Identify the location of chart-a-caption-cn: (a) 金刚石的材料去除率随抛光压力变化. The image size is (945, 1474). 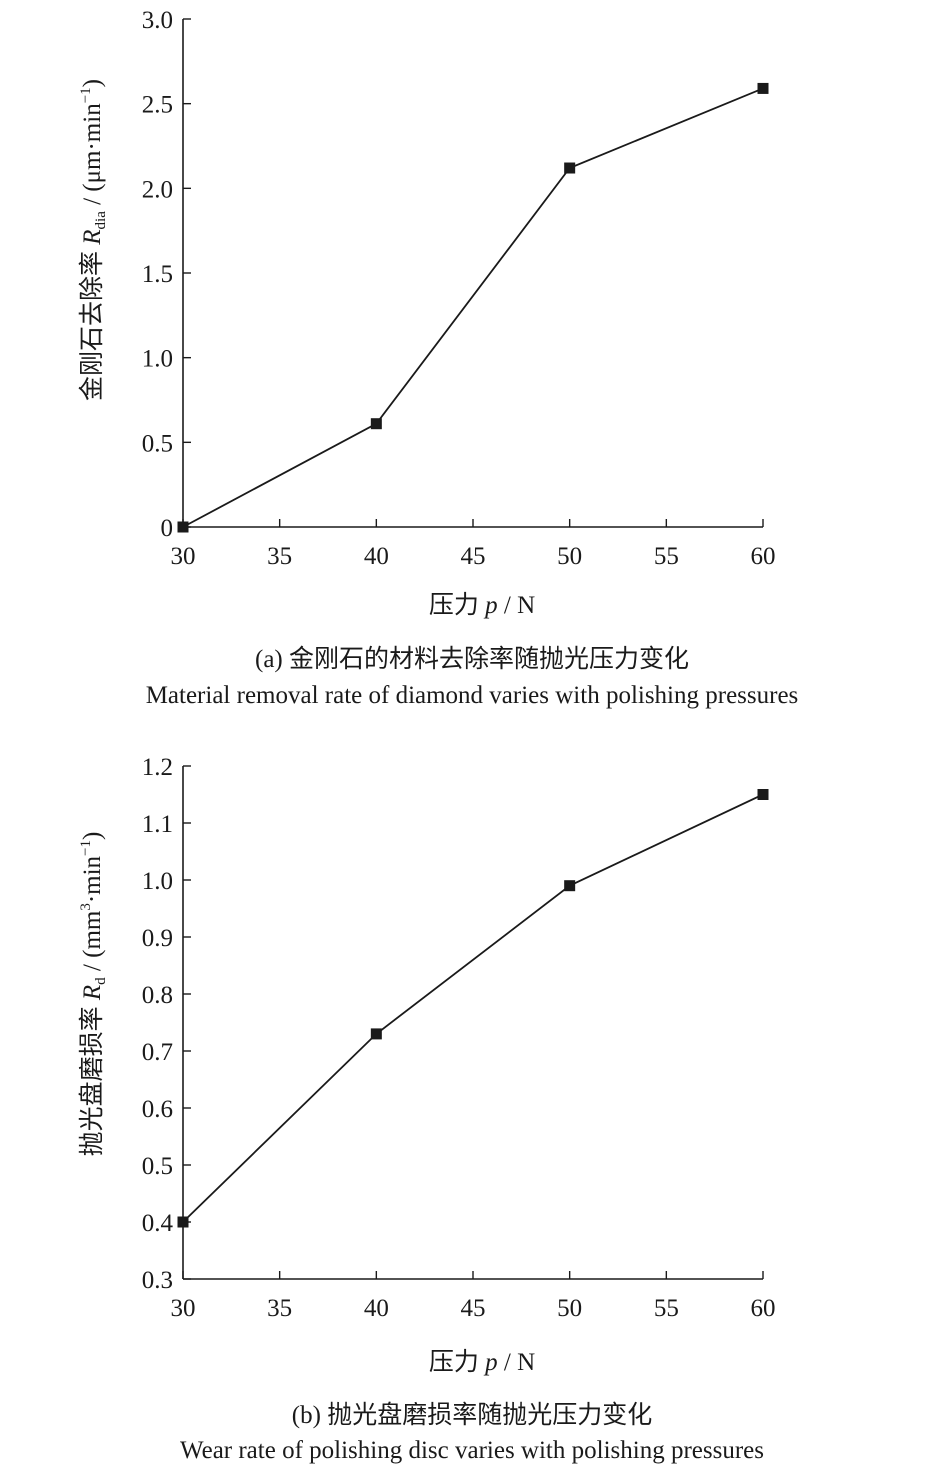
(472, 659).